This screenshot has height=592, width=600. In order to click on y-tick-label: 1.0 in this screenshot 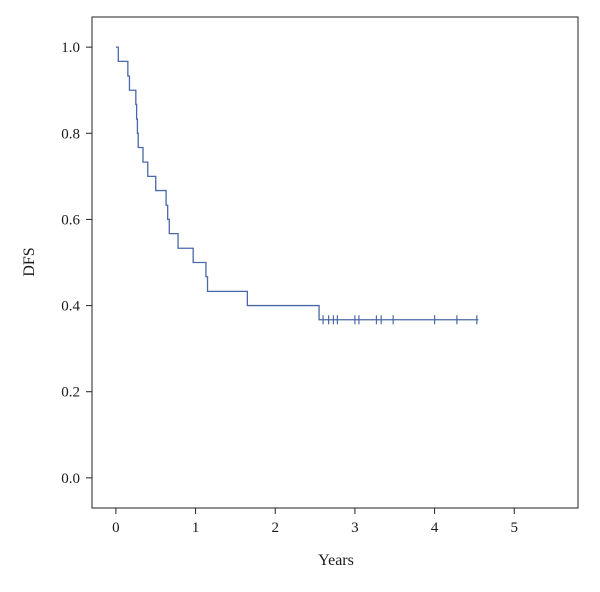, I will do `click(70, 48)`.